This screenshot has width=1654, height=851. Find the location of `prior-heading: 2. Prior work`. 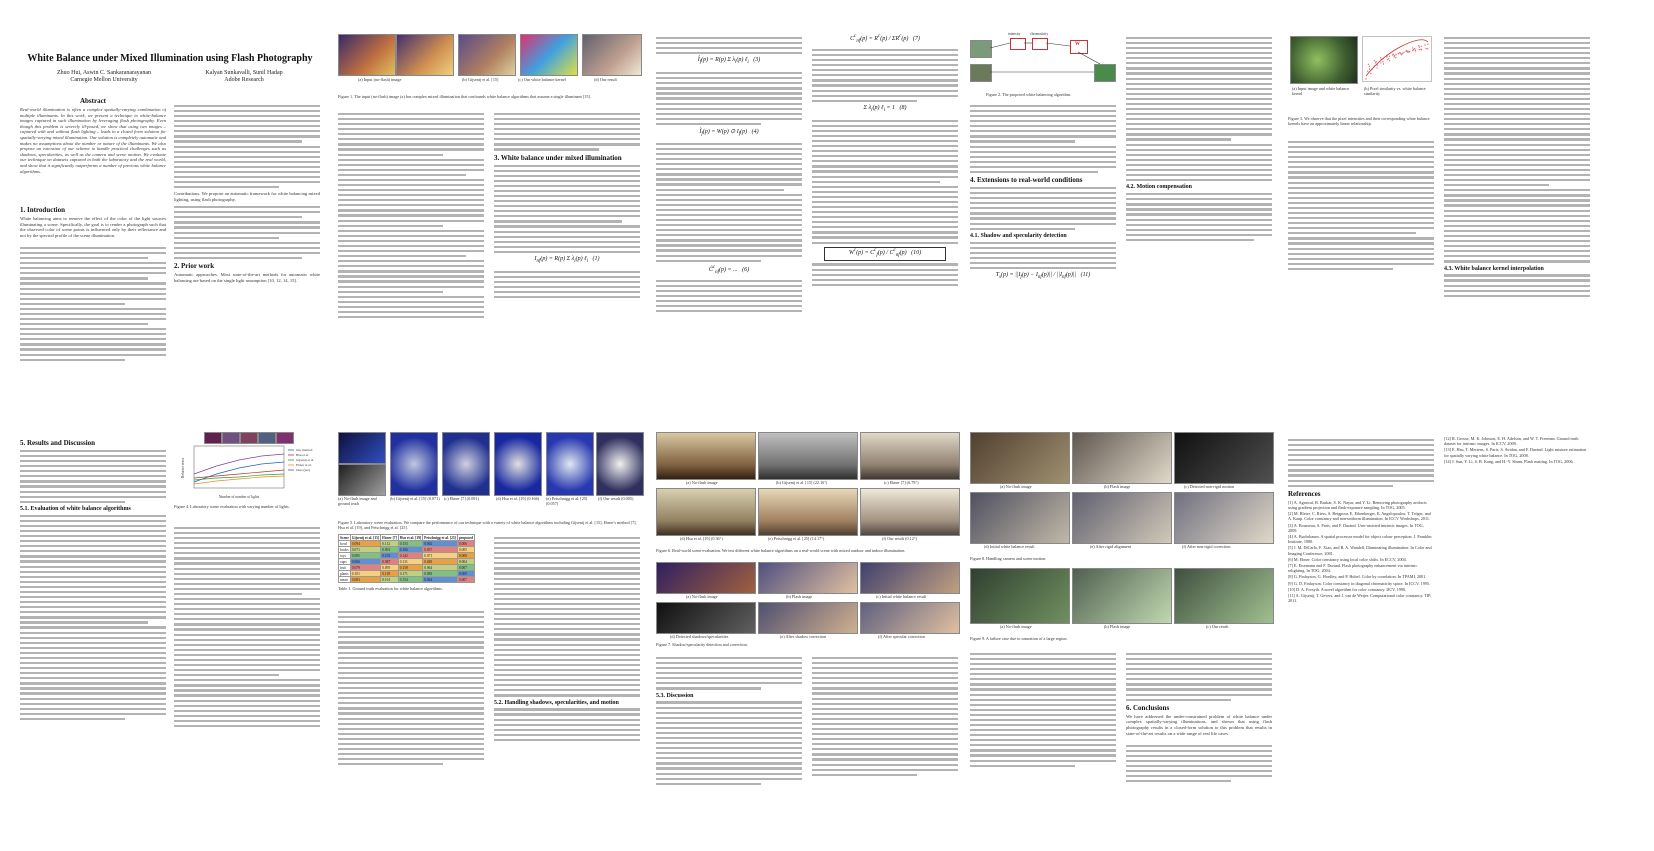

prior-heading: 2. Prior work is located at coordinates (194, 266).